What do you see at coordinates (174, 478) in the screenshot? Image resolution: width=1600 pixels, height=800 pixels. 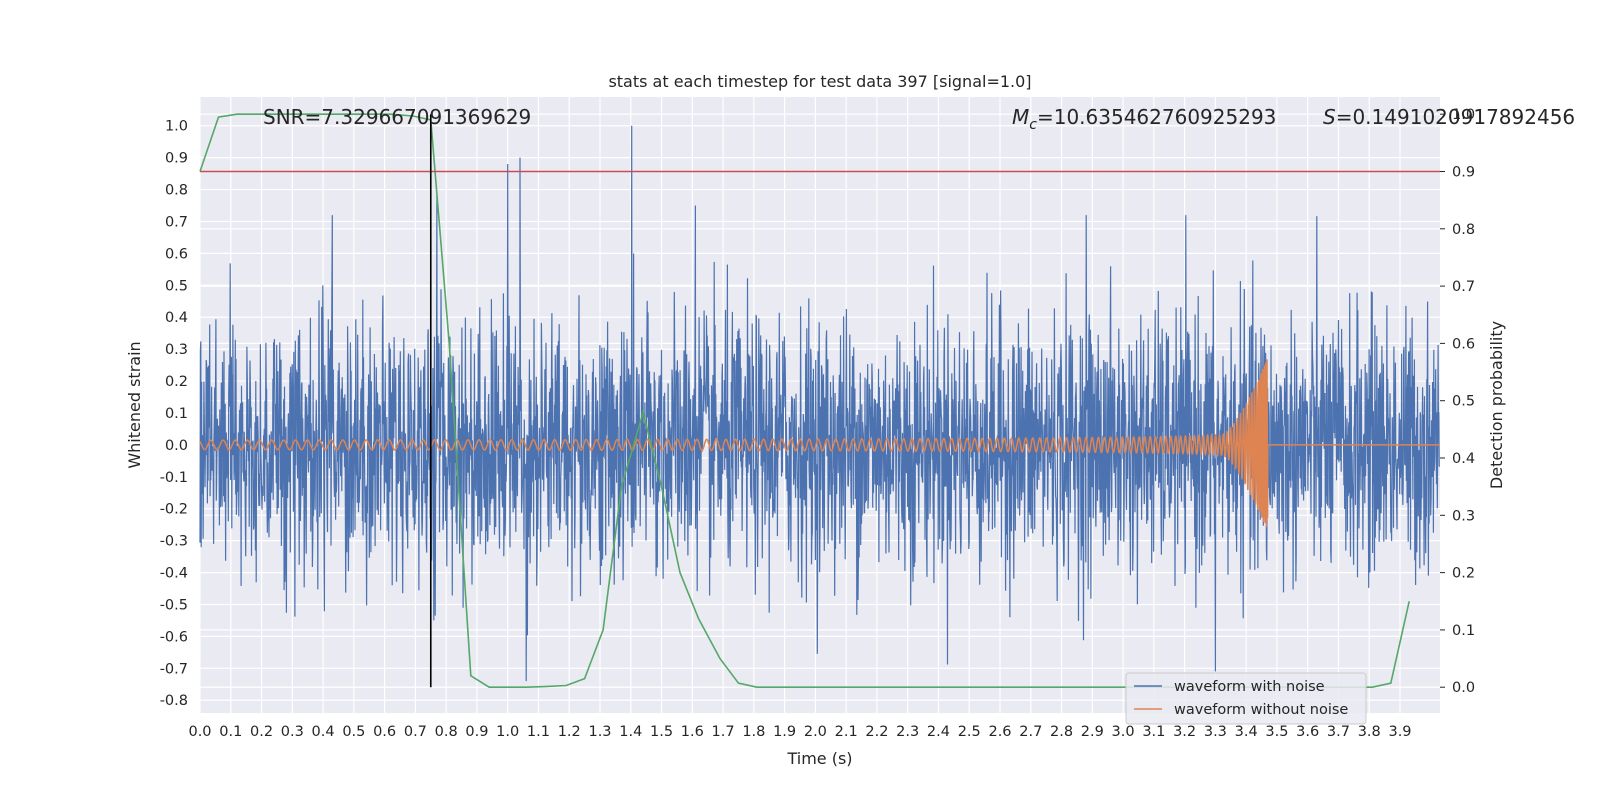 I see `y-tick-label: -0.1` at bounding box center [174, 478].